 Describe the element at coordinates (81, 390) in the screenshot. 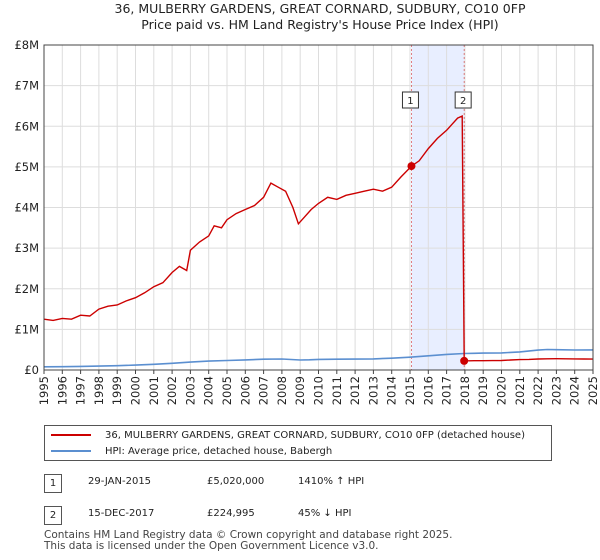

I see `x-tick-label: 1997` at that location.